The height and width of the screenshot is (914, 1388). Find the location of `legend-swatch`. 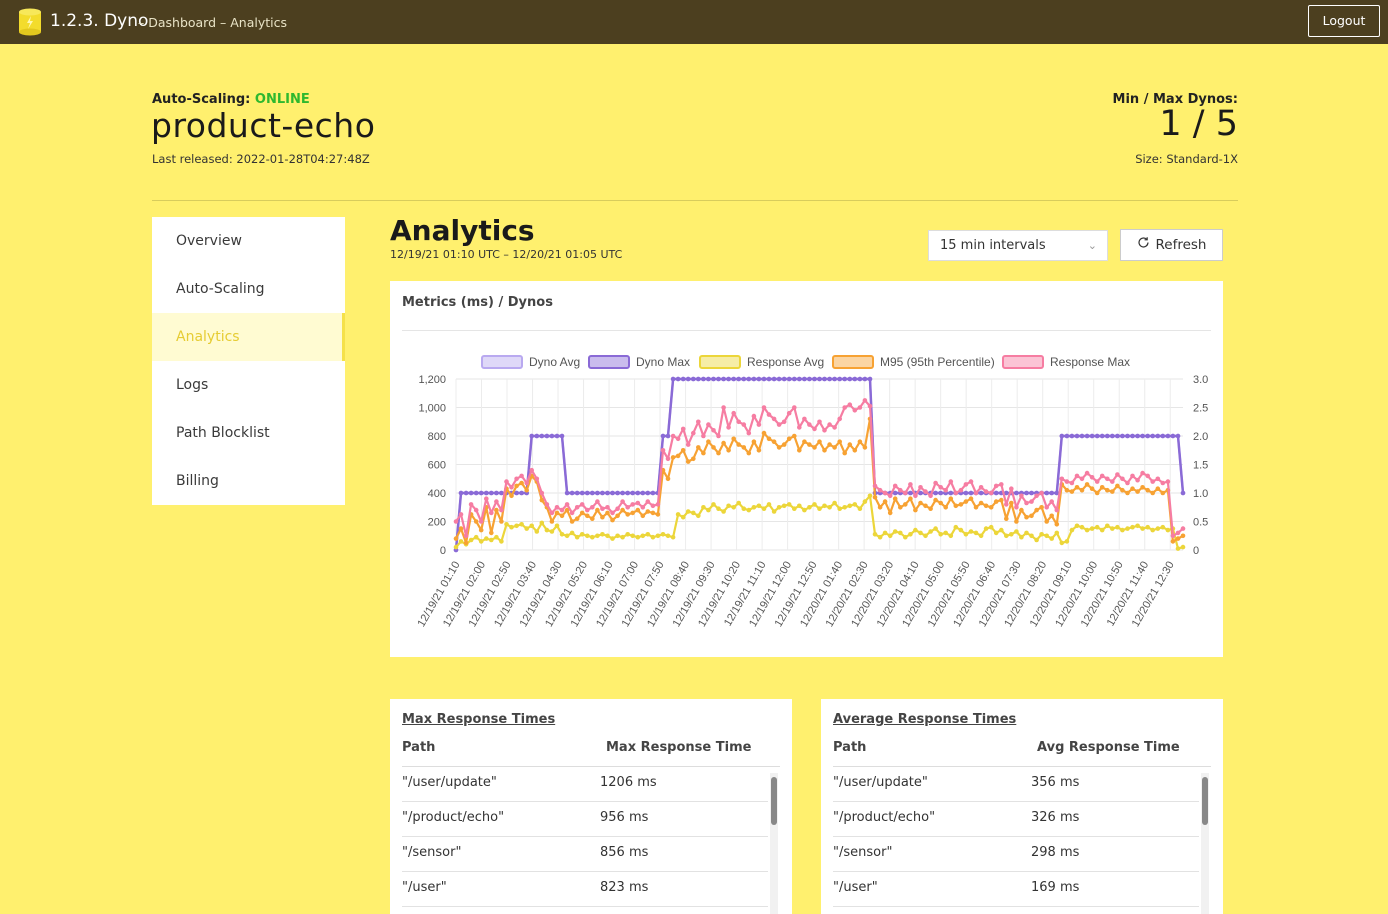

legend-swatch is located at coordinates (1023, 362).